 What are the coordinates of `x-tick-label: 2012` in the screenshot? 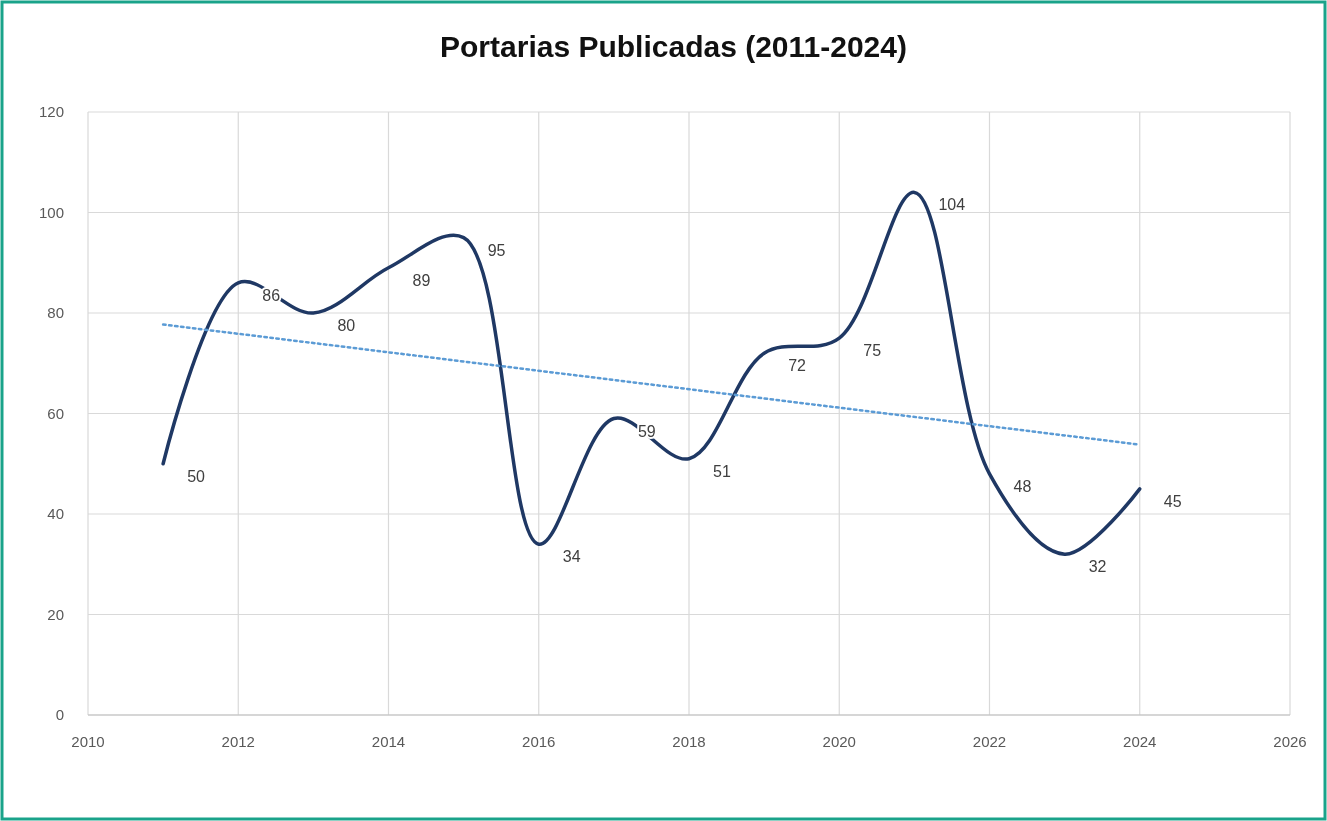 It's located at (238, 741).